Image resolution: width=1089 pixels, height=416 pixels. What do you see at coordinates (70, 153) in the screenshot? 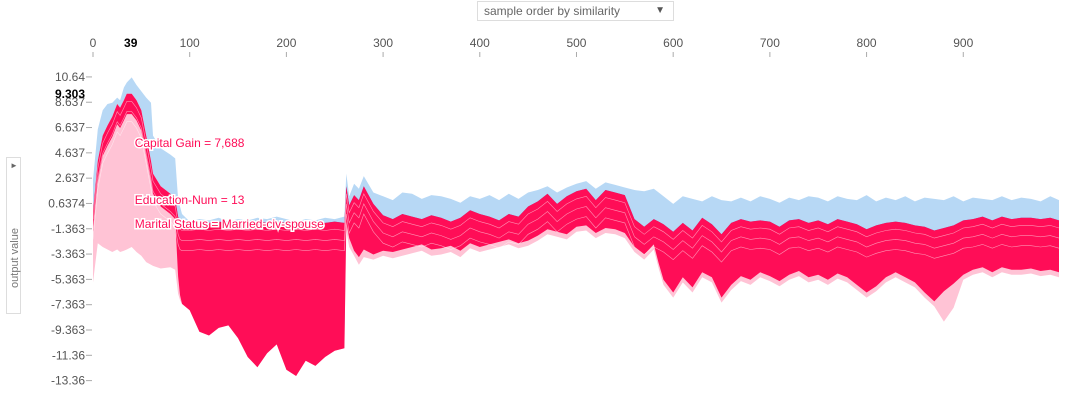
I see `y-tick-label: 4.637` at bounding box center [70, 153].